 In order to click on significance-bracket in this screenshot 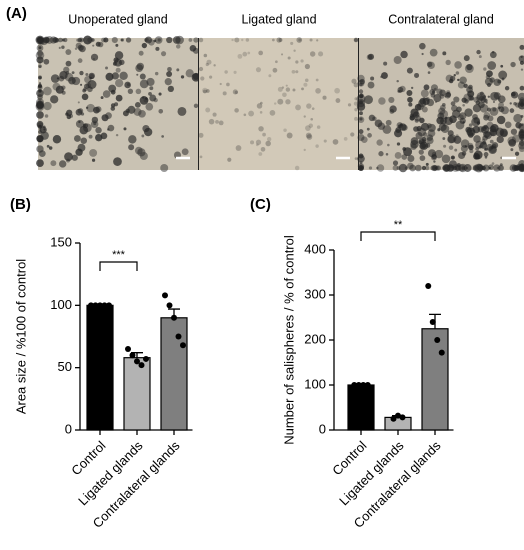, I will do `click(398, 236)`.